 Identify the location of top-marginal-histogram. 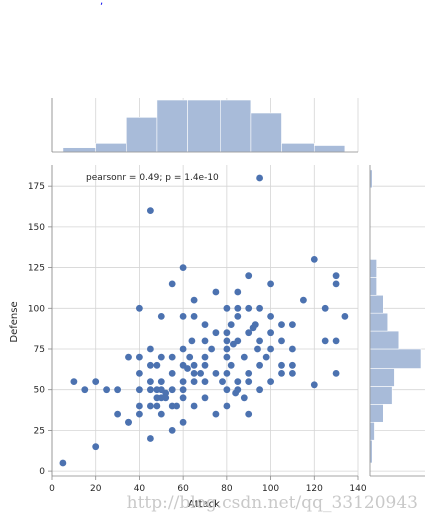
(205, 125).